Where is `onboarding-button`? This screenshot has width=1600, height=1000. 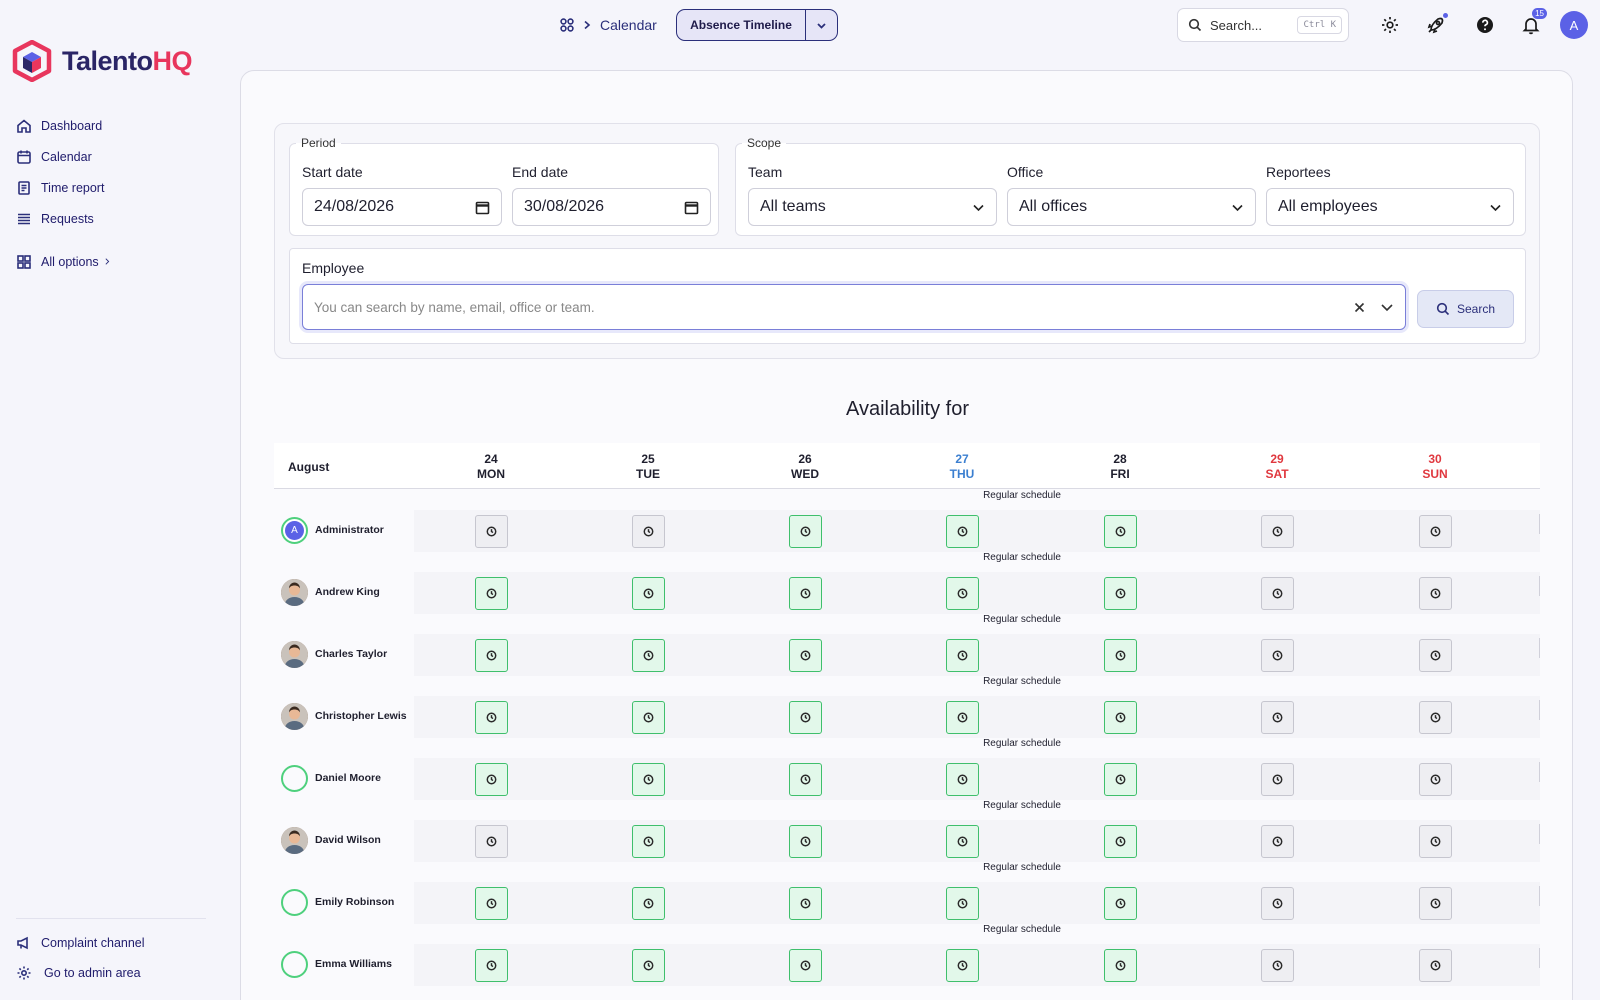 onboarding-button is located at coordinates (1436, 25).